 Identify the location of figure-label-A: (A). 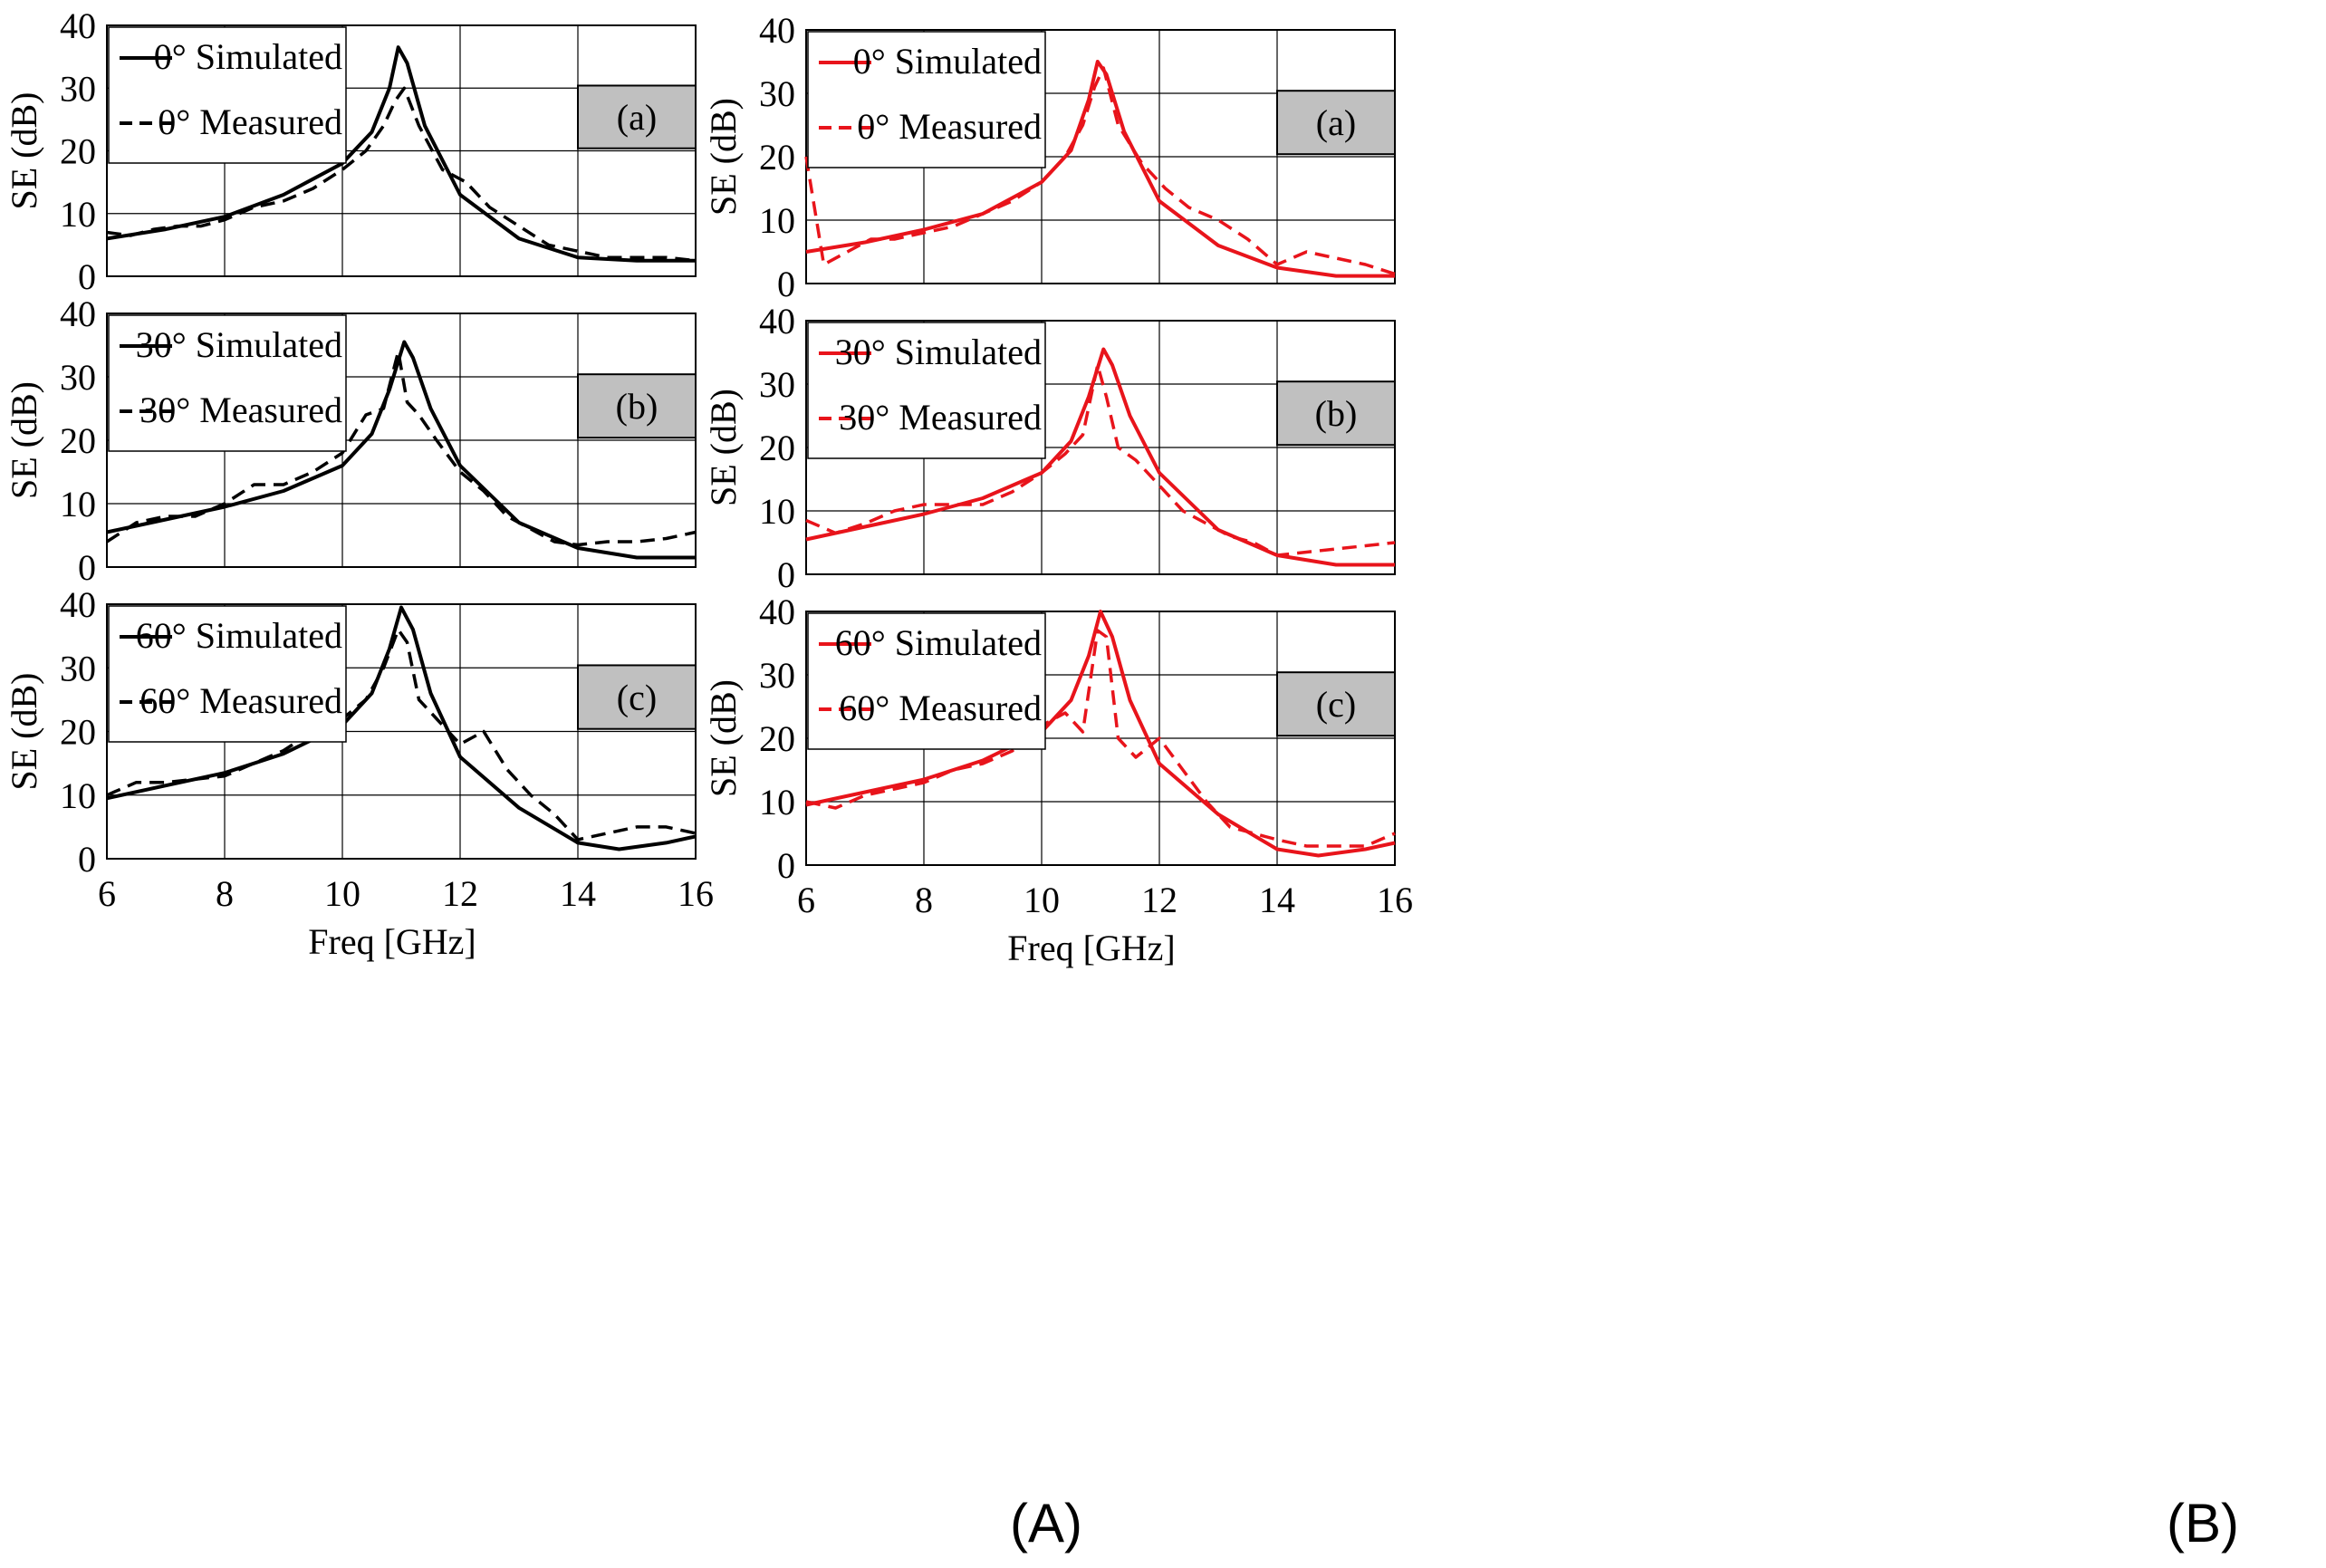
(1046, 1523).